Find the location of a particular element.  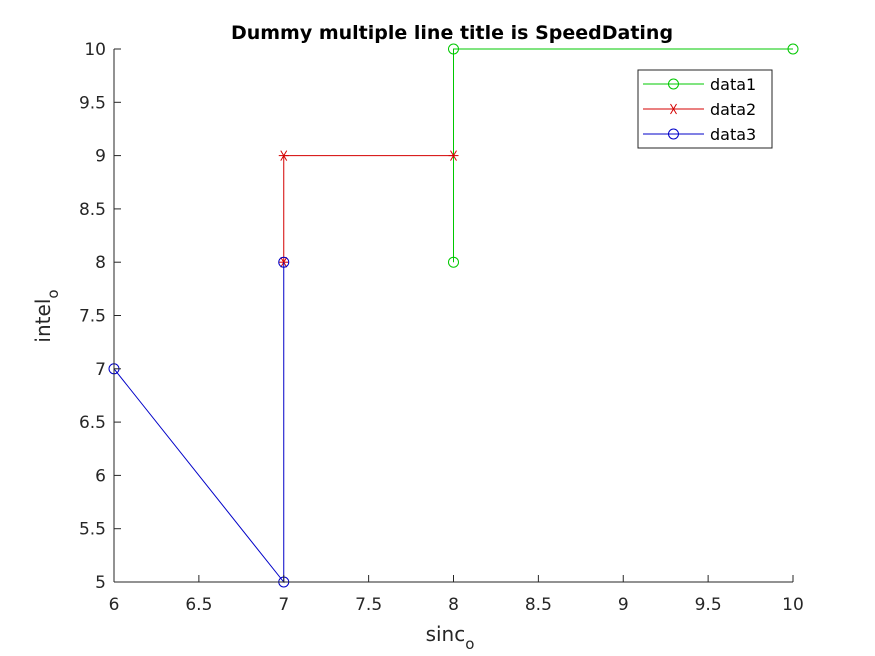

legend: data1 data2 data3 is located at coordinates (705, 109).